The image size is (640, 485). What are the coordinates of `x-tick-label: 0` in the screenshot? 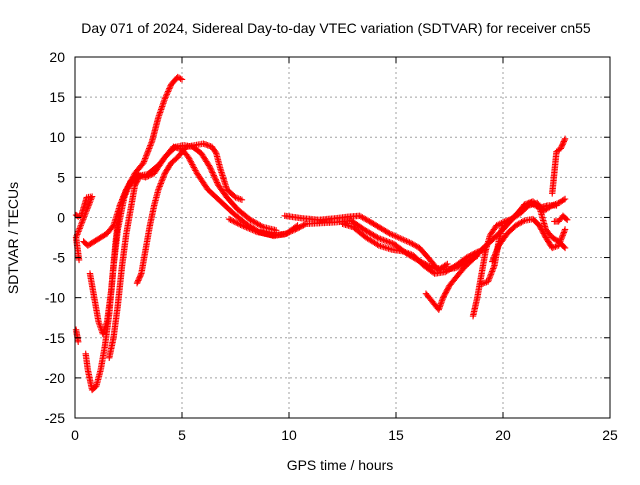 It's located at (75, 435).